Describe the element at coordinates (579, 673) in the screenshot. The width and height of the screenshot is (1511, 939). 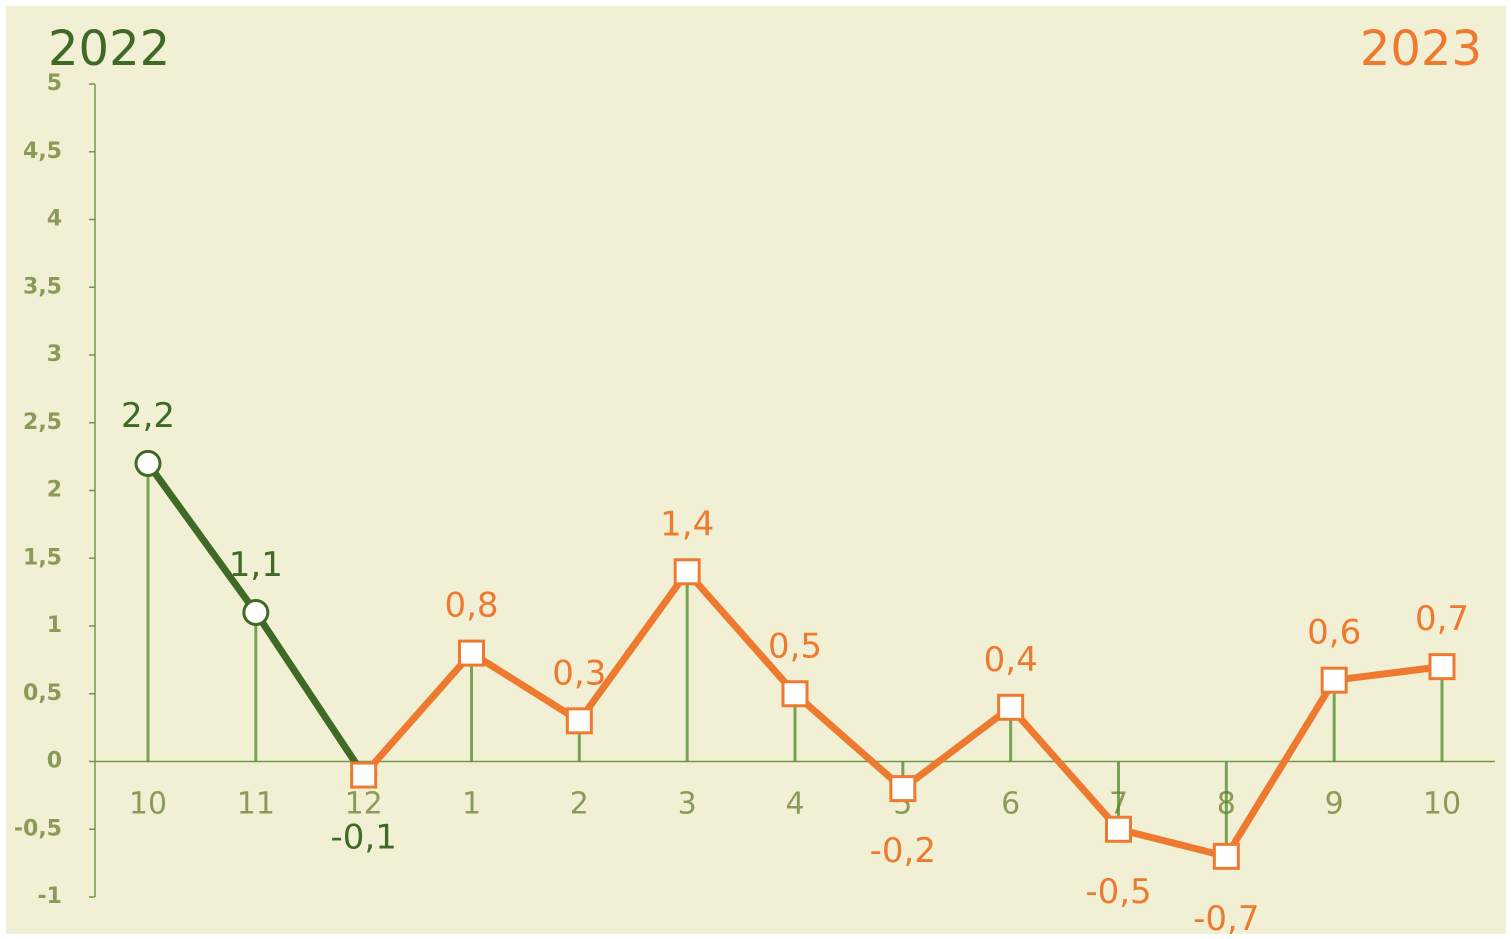
I see `data-label: 0,3` at that location.